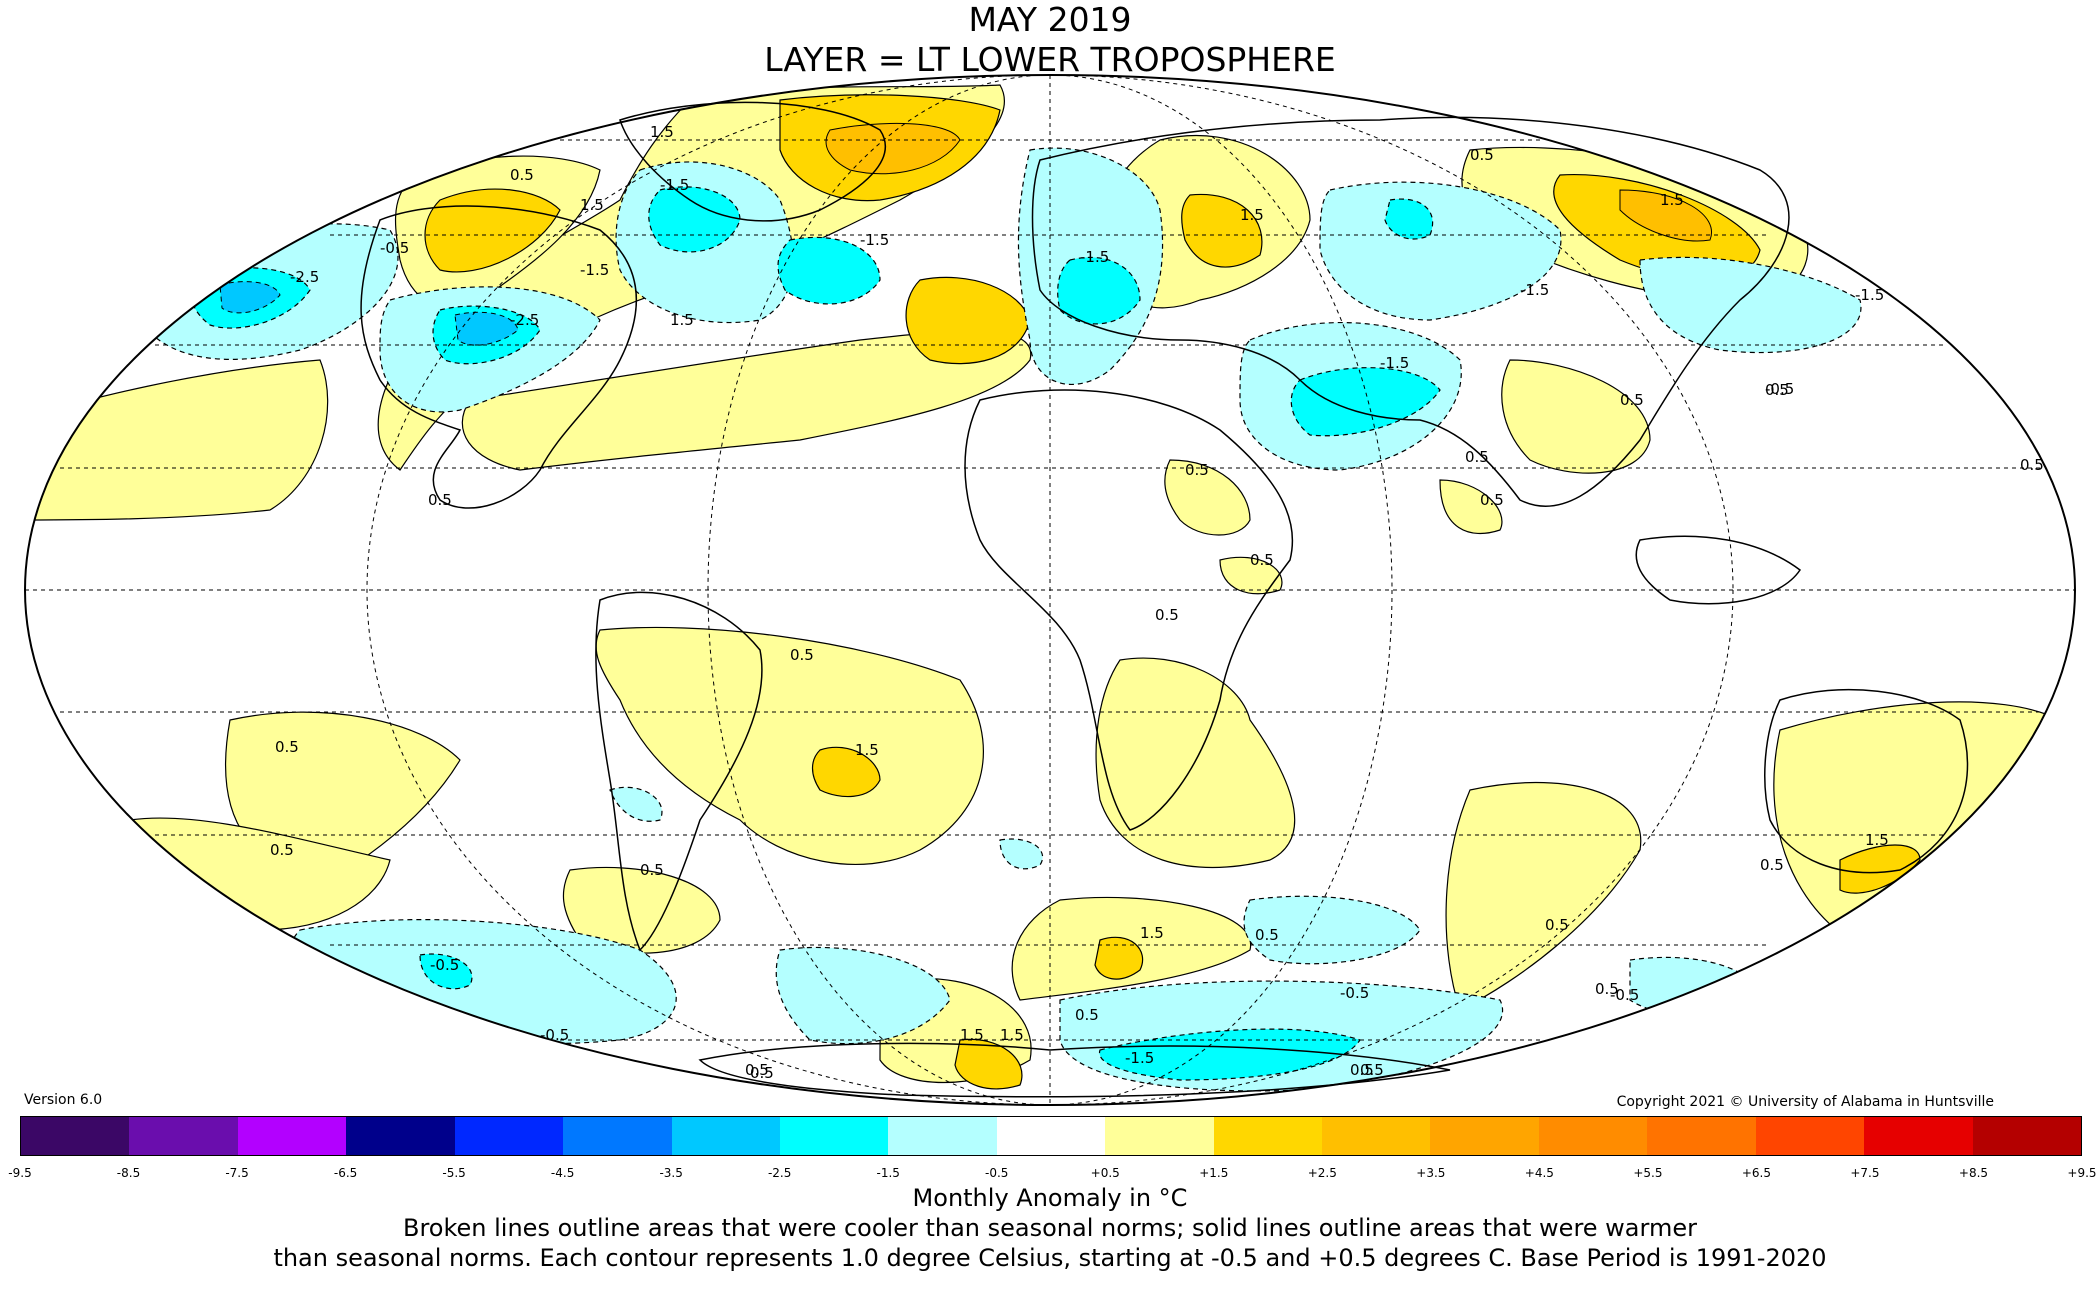  Describe the element at coordinates (1222, 230) in the screenshot. I see `eastern-europe-gold-area` at that location.